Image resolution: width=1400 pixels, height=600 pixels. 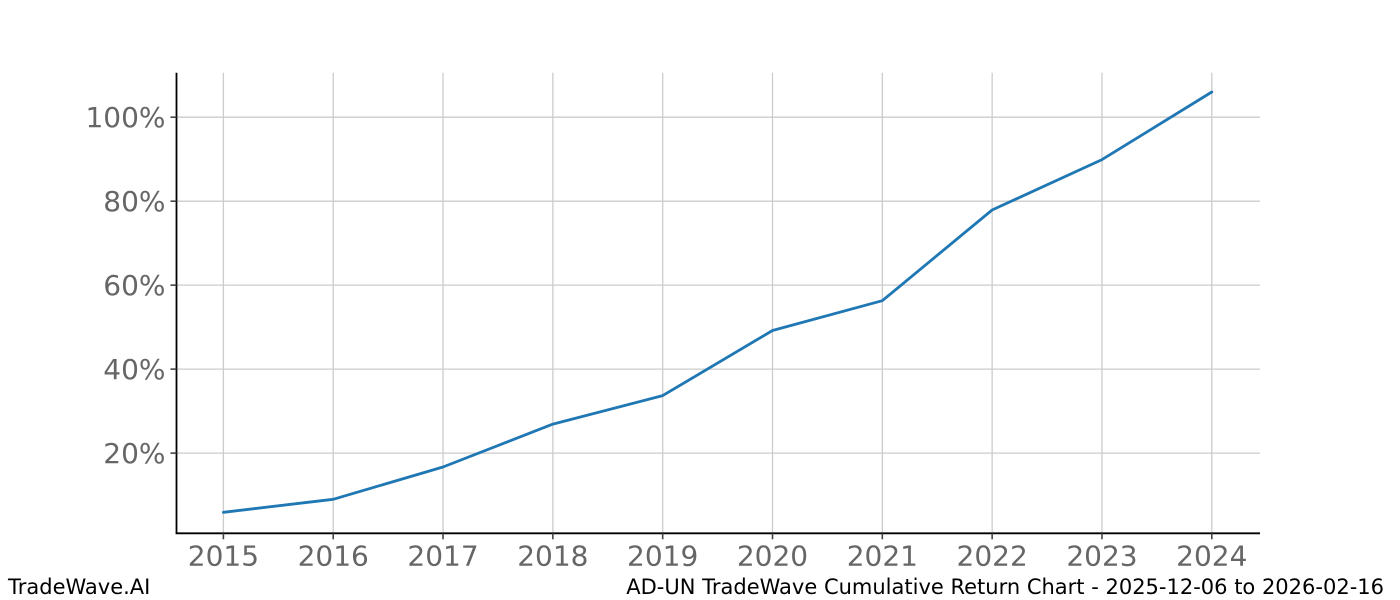 What do you see at coordinates (772, 555) in the screenshot?
I see `x-tick-label: 2020` at bounding box center [772, 555].